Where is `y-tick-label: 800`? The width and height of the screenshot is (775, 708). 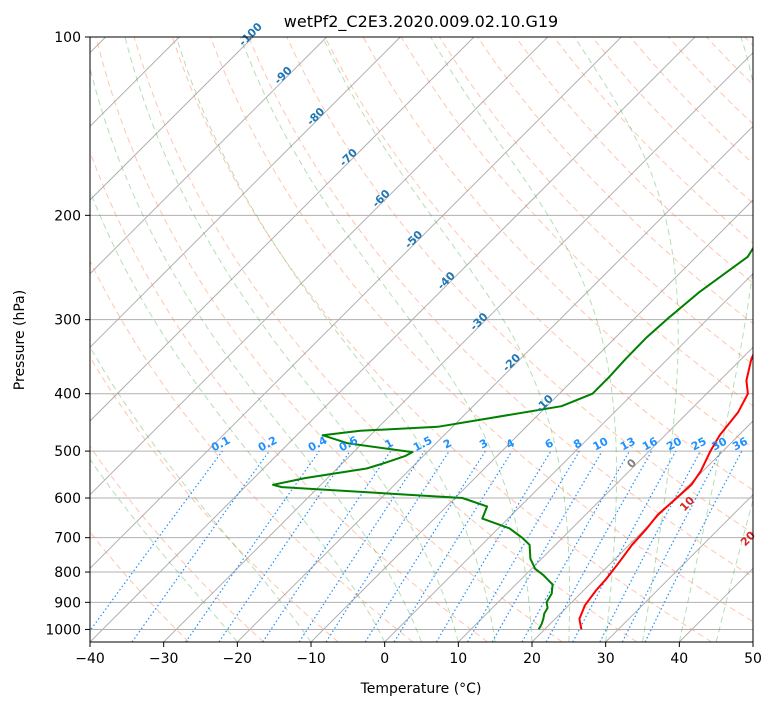 y-tick-label: 800 is located at coordinates (67, 573).